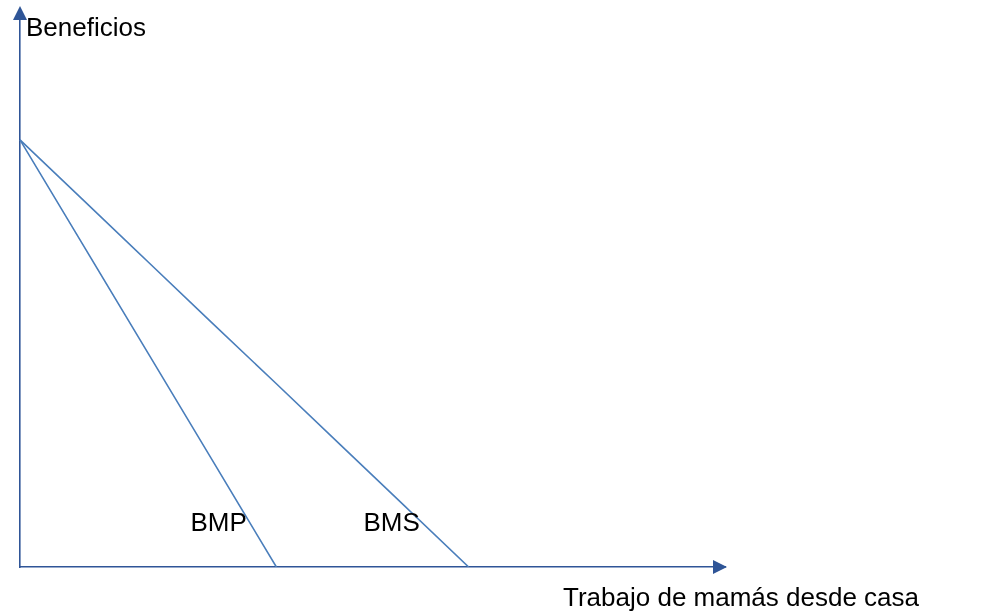  Describe the element at coordinates (218, 522) in the screenshot. I see `series-label: BMP` at that location.